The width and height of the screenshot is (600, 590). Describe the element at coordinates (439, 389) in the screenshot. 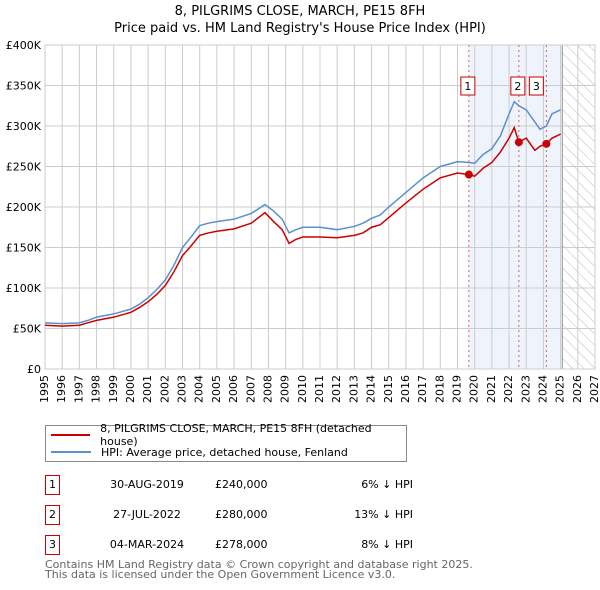

I see `x-tick-label: 2018` at that location.